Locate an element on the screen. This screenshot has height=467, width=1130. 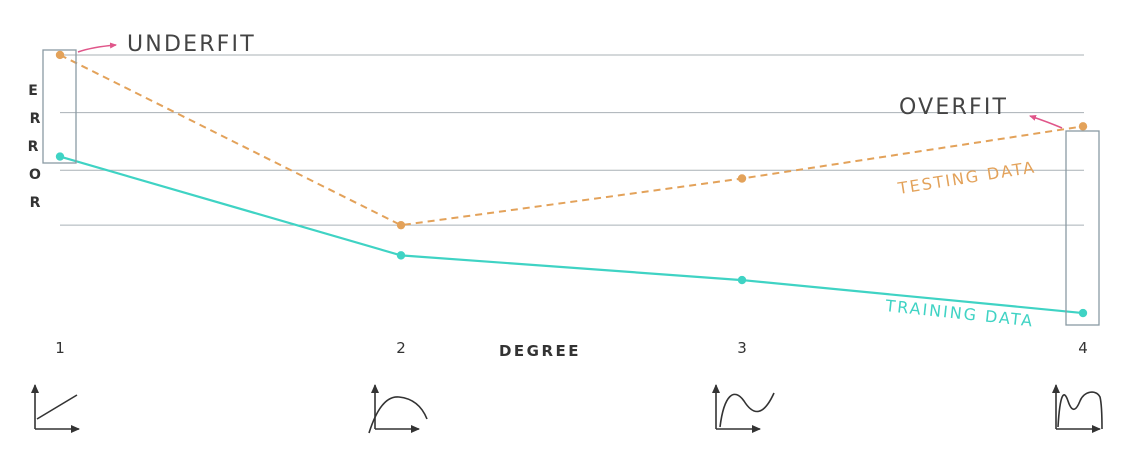
x-tick-label: 2 is located at coordinates (401, 348).